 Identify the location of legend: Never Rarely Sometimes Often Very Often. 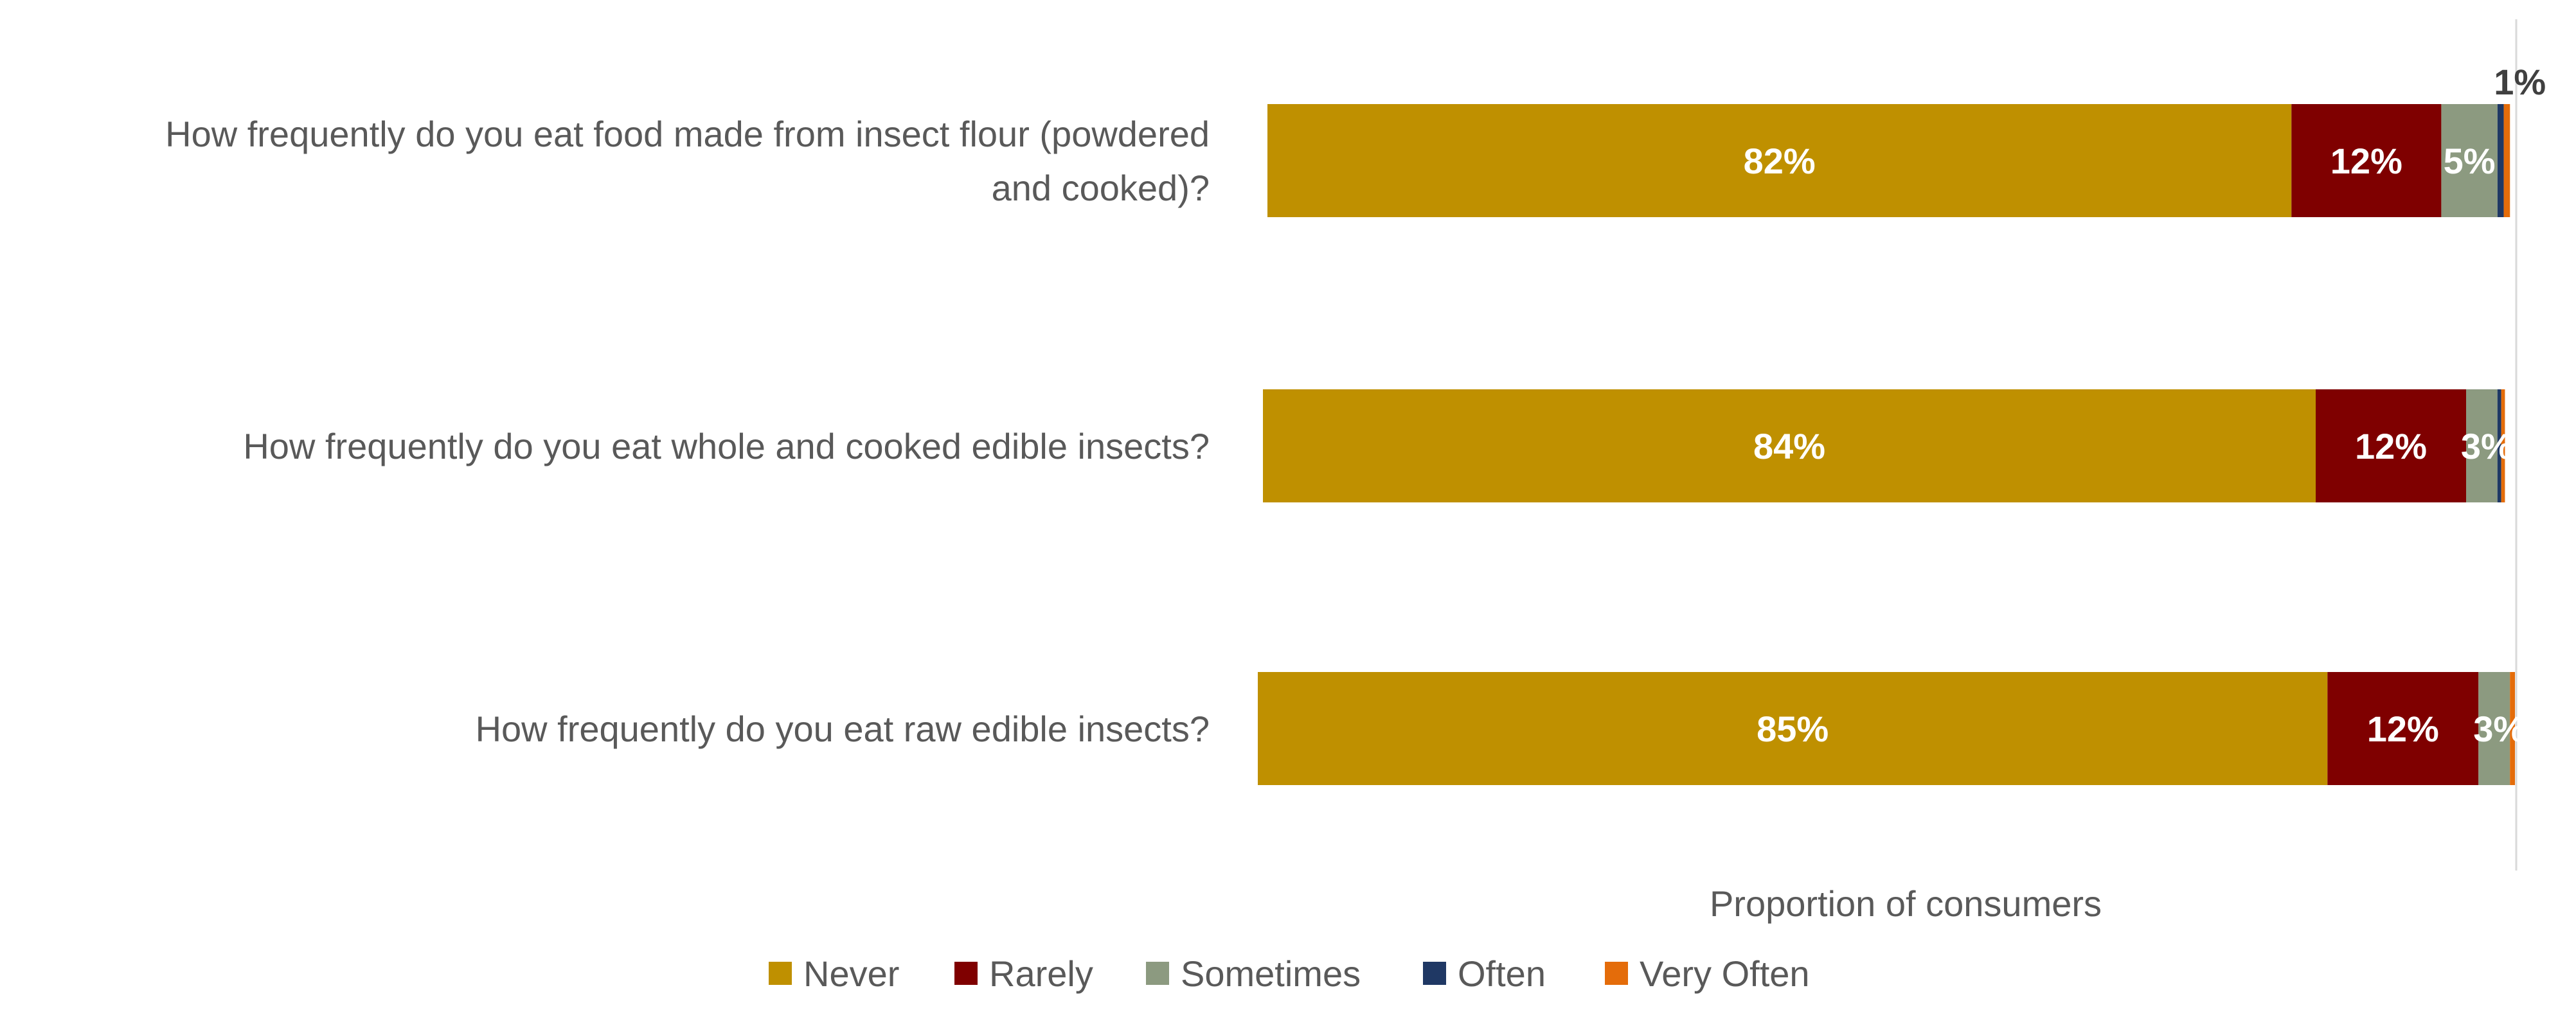
(1289, 973).